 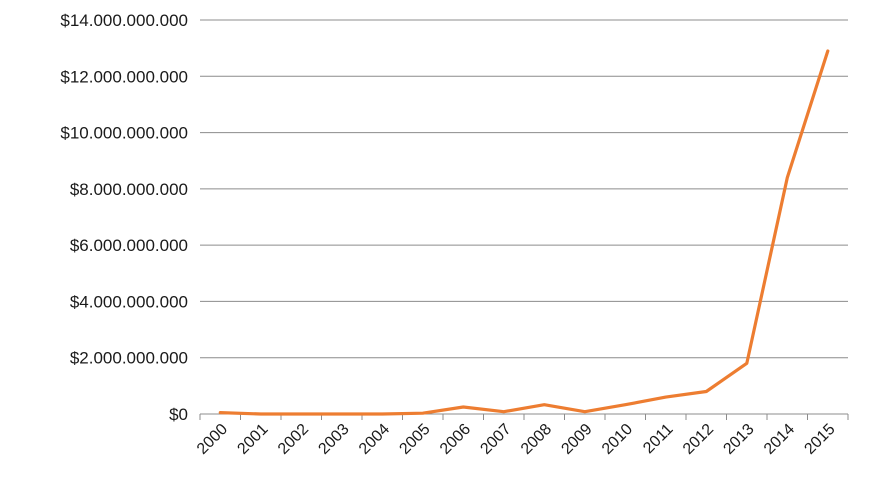 What do you see at coordinates (178, 414) in the screenshot?
I see `y-tick-label: $0` at bounding box center [178, 414].